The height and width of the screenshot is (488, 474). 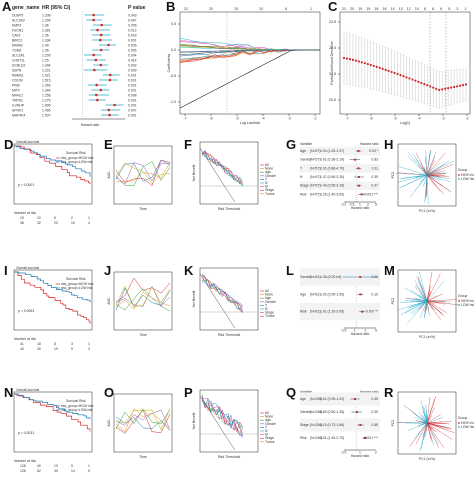 What do you see at coordinates (270, 442) in the screenshot?
I see `dca-legend-label: Tumor` at bounding box center [270, 442].